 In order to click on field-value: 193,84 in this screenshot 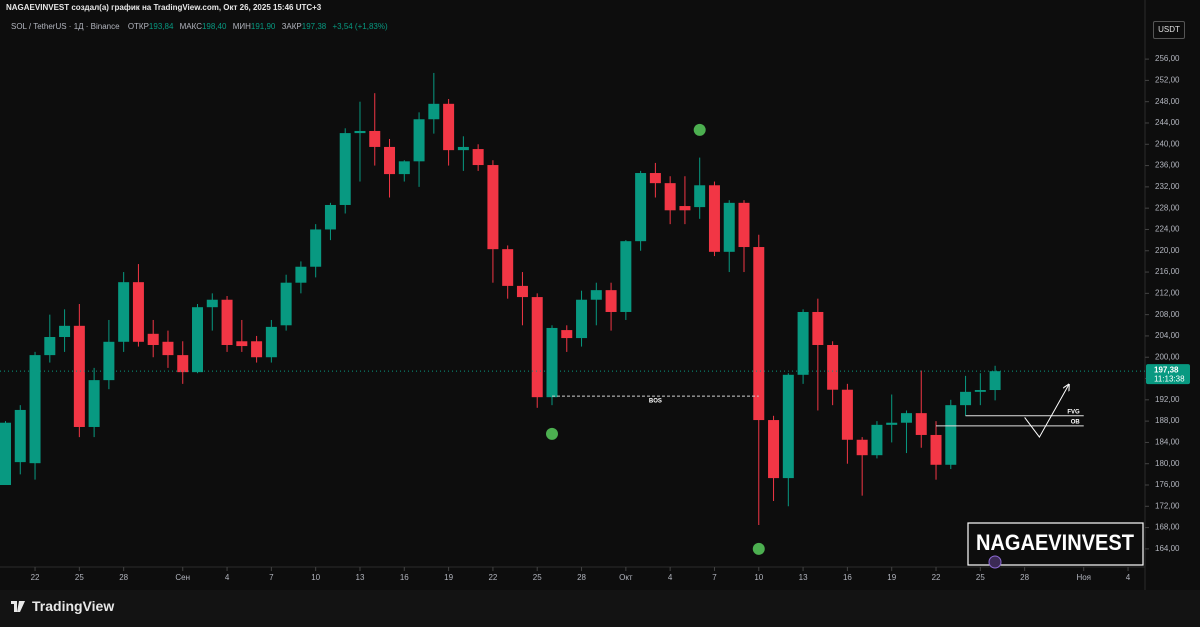, I will do `click(161, 26)`.